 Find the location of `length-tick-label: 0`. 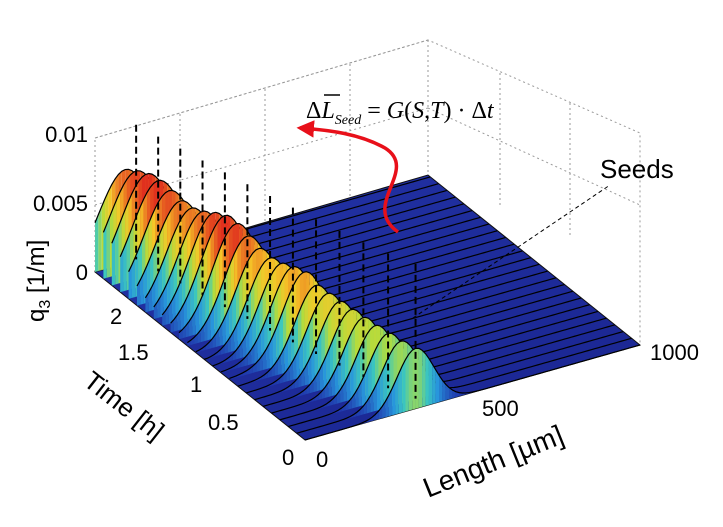

length-tick-label: 0 is located at coordinates (322, 459).